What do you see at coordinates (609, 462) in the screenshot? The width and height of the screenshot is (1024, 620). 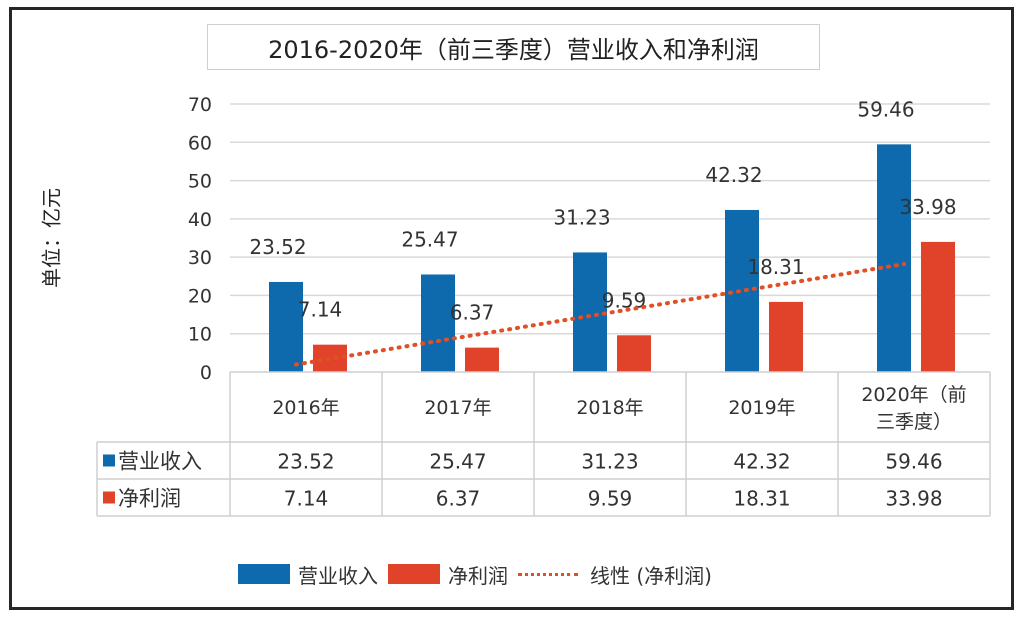 I see `table-cell: 31.23` at bounding box center [609, 462].